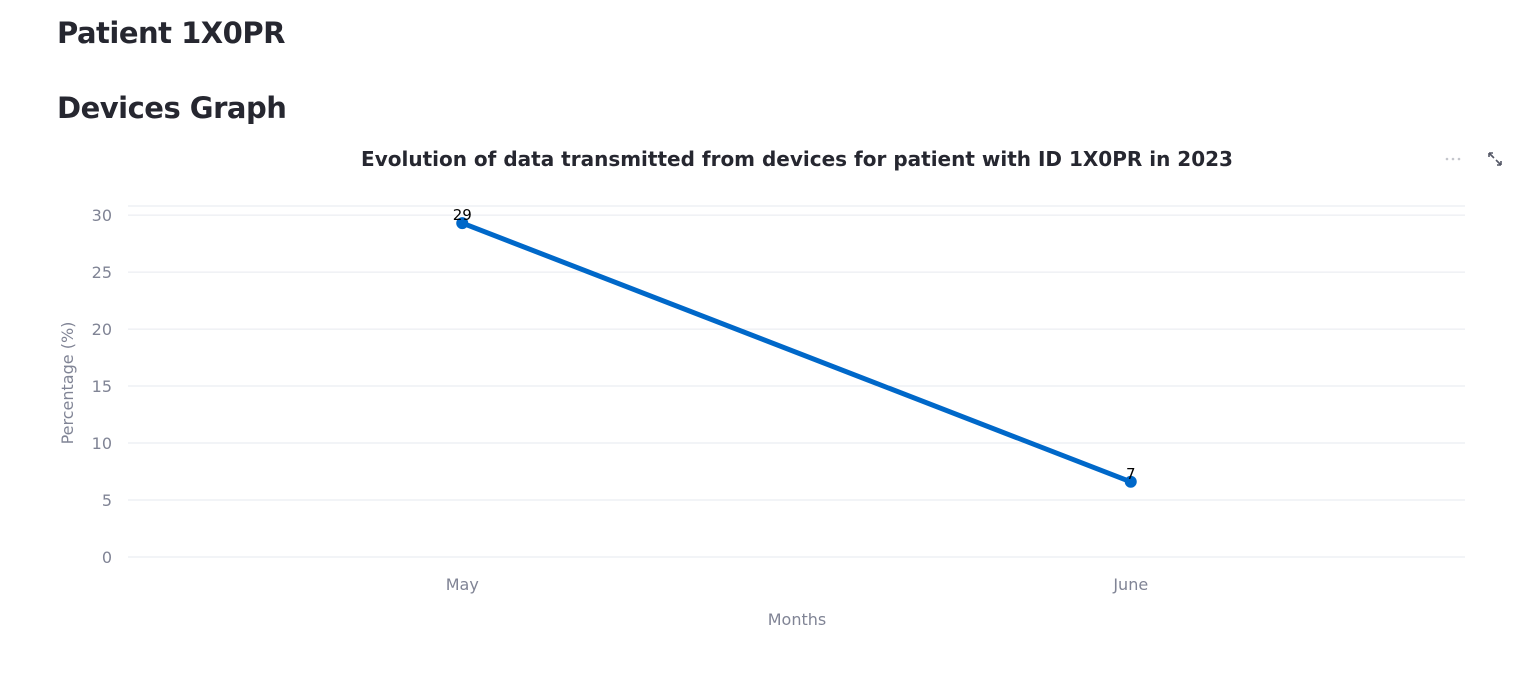  What do you see at coordinates (462, 584) in the screenshot?
I see `x-tick-label: May` at bounding box center [462, 584].